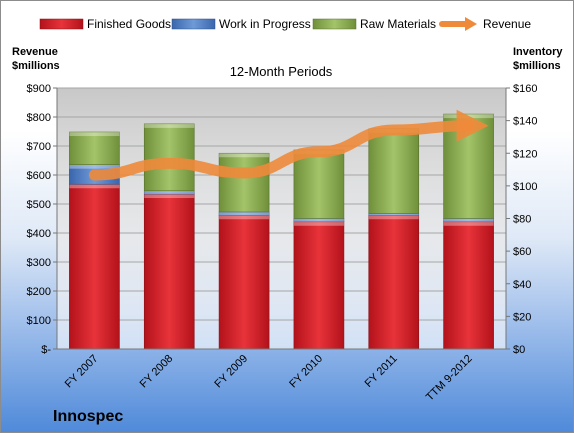  What do you see at coordinates (537, 66) in the screenshot?
I see `right-axis-title-line2: $millions` at bounding box center [537, 66].